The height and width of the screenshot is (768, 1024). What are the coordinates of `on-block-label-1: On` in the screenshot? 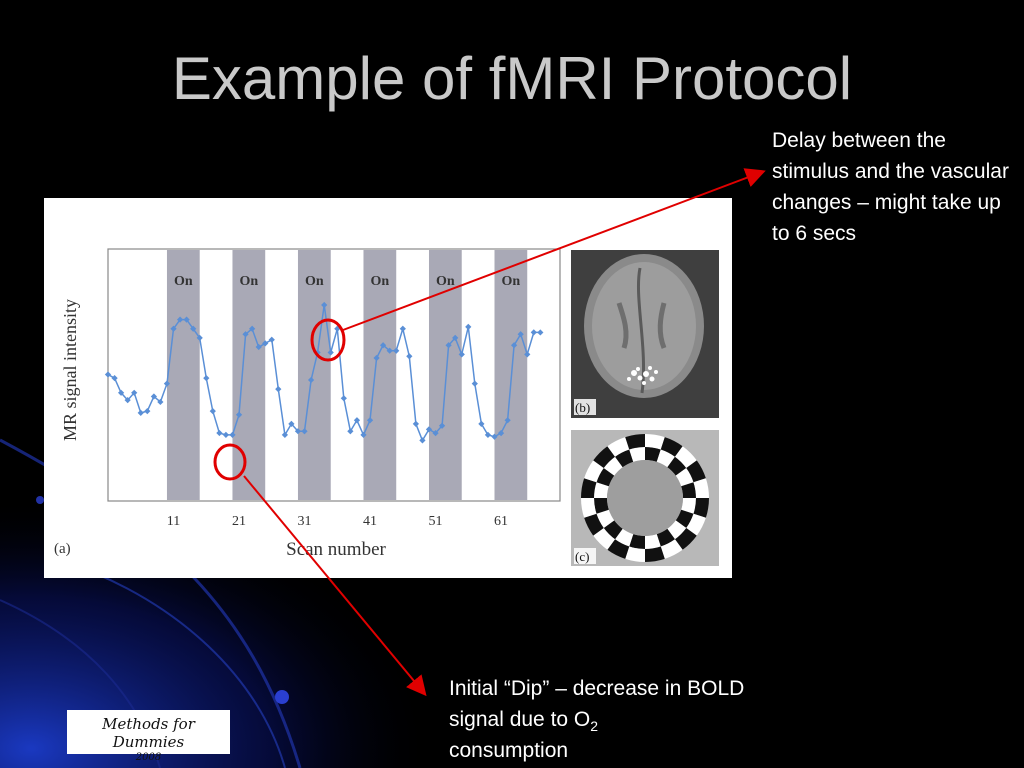 It's located at (183, 281).